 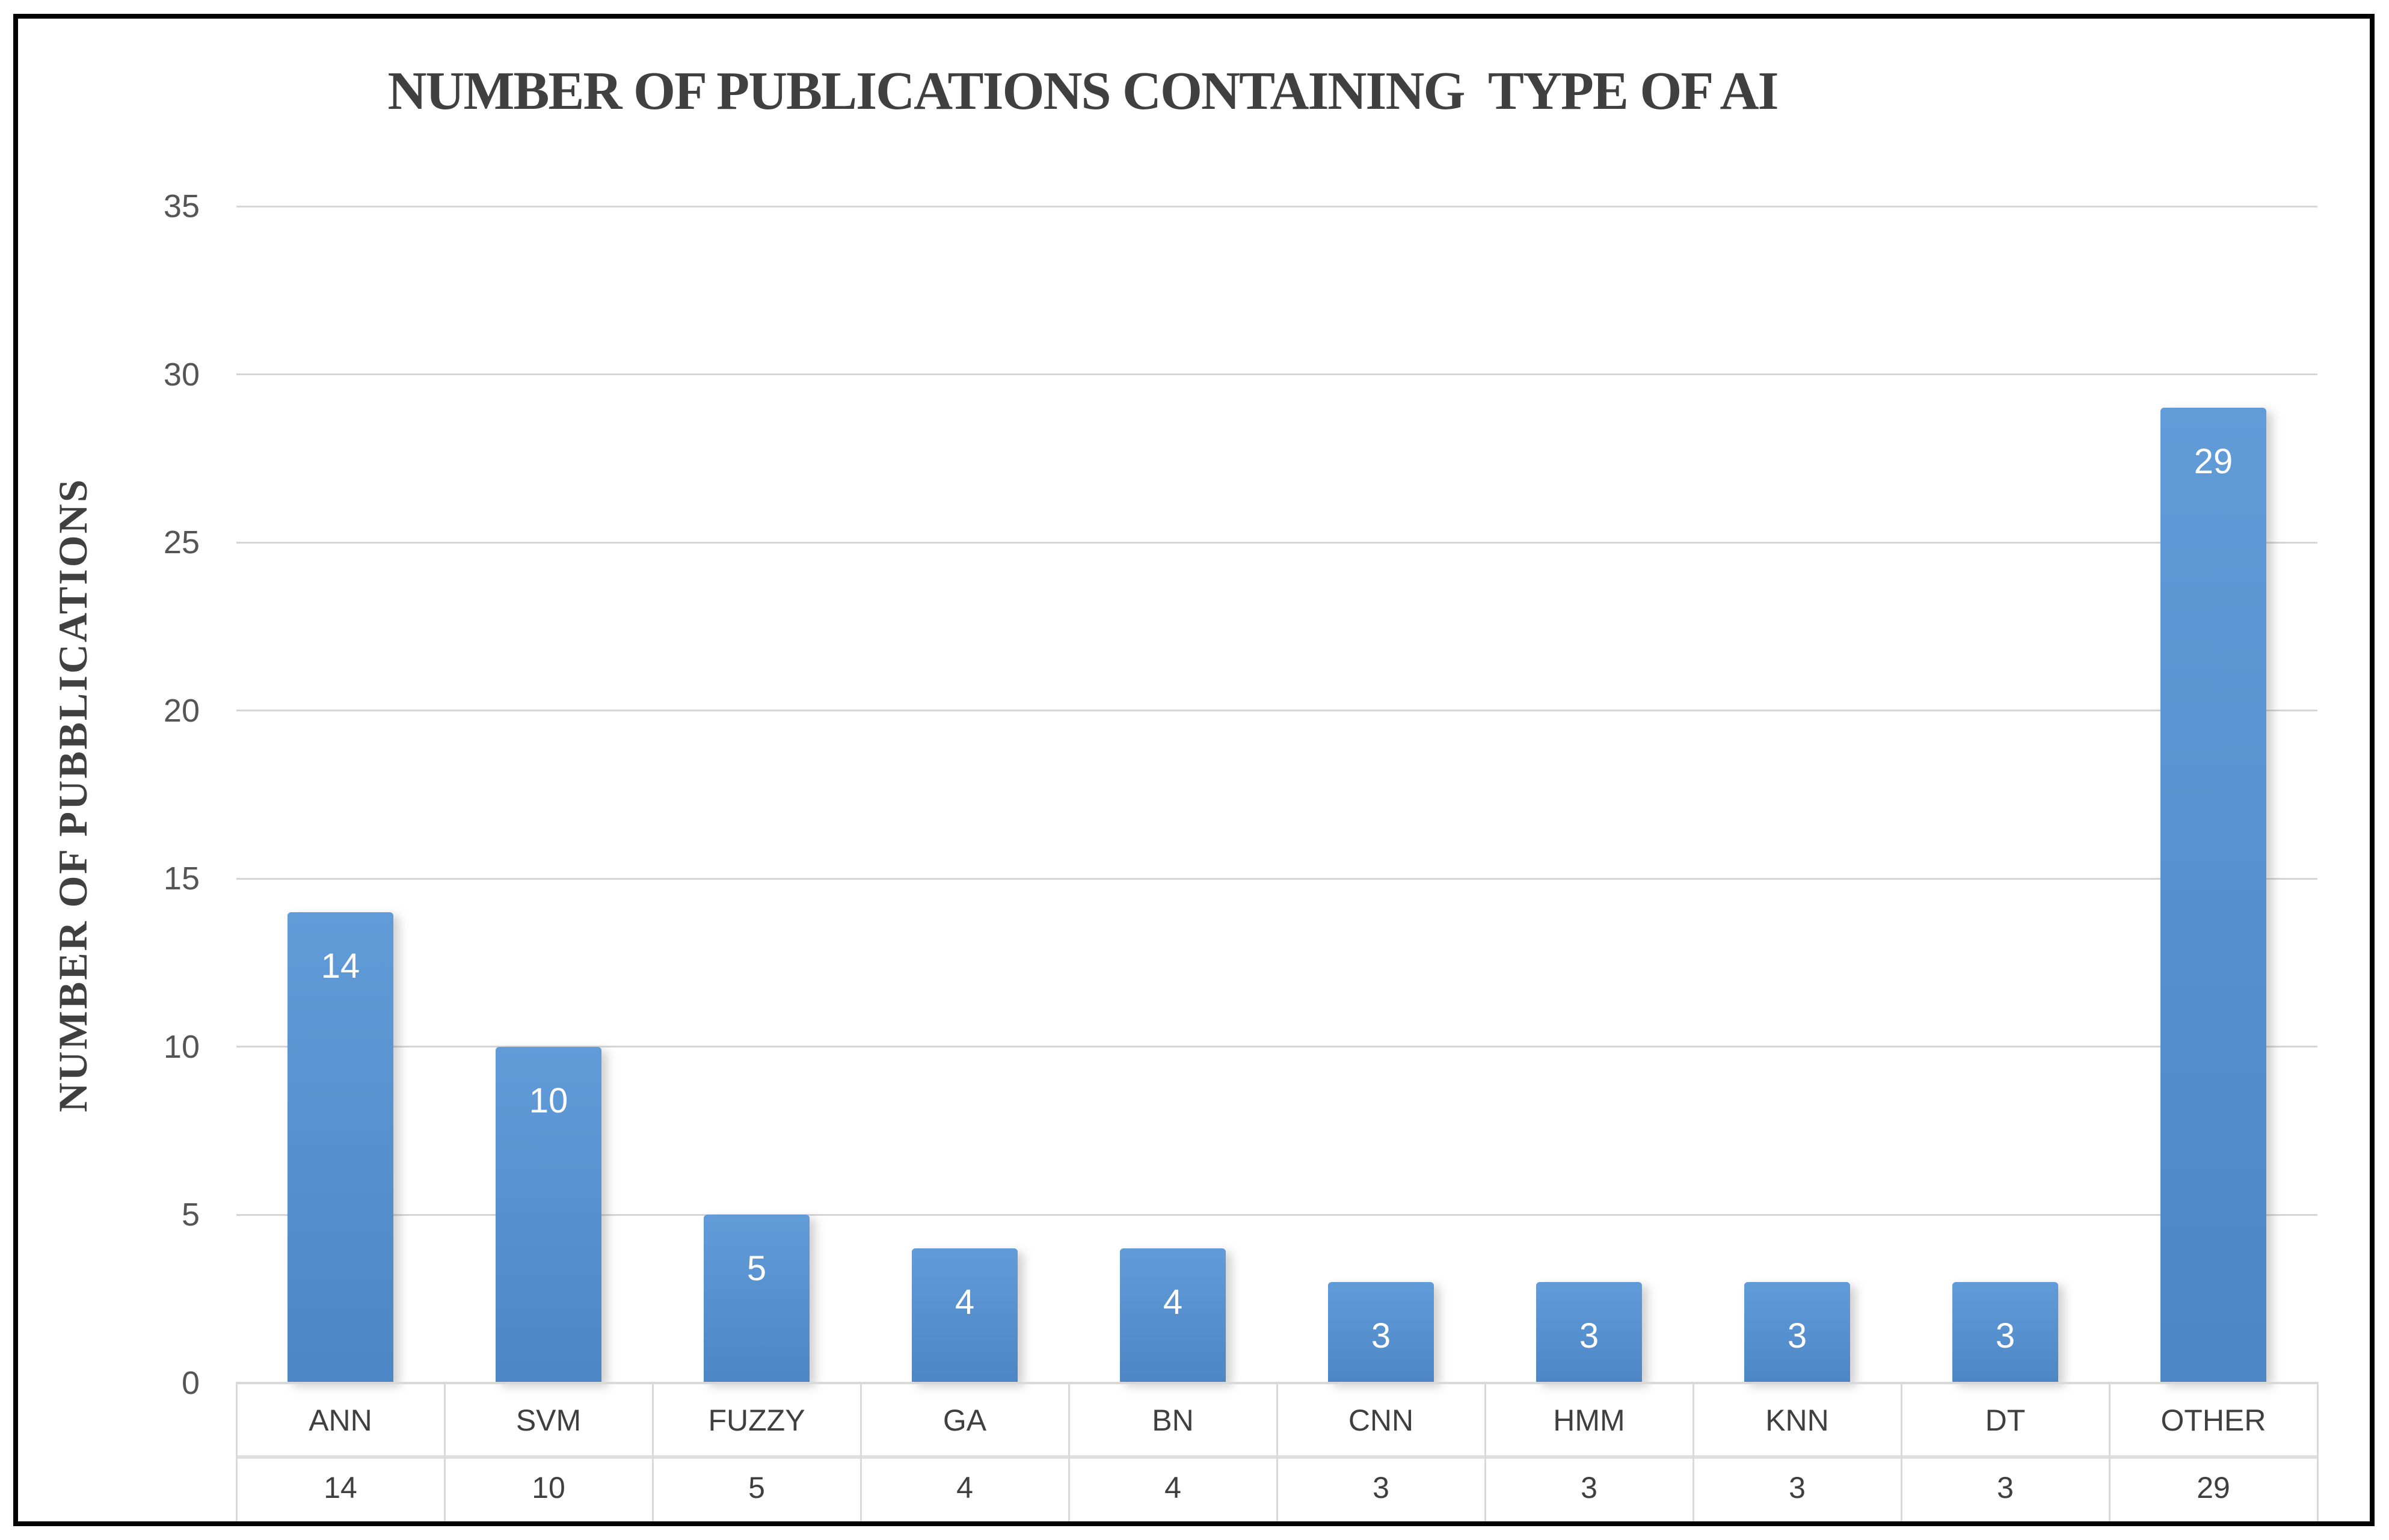 What do you see at coordinates (191, 1383) in the screenshot?
I see `y-tick-label: 0` at bounding box center [191, 1383].